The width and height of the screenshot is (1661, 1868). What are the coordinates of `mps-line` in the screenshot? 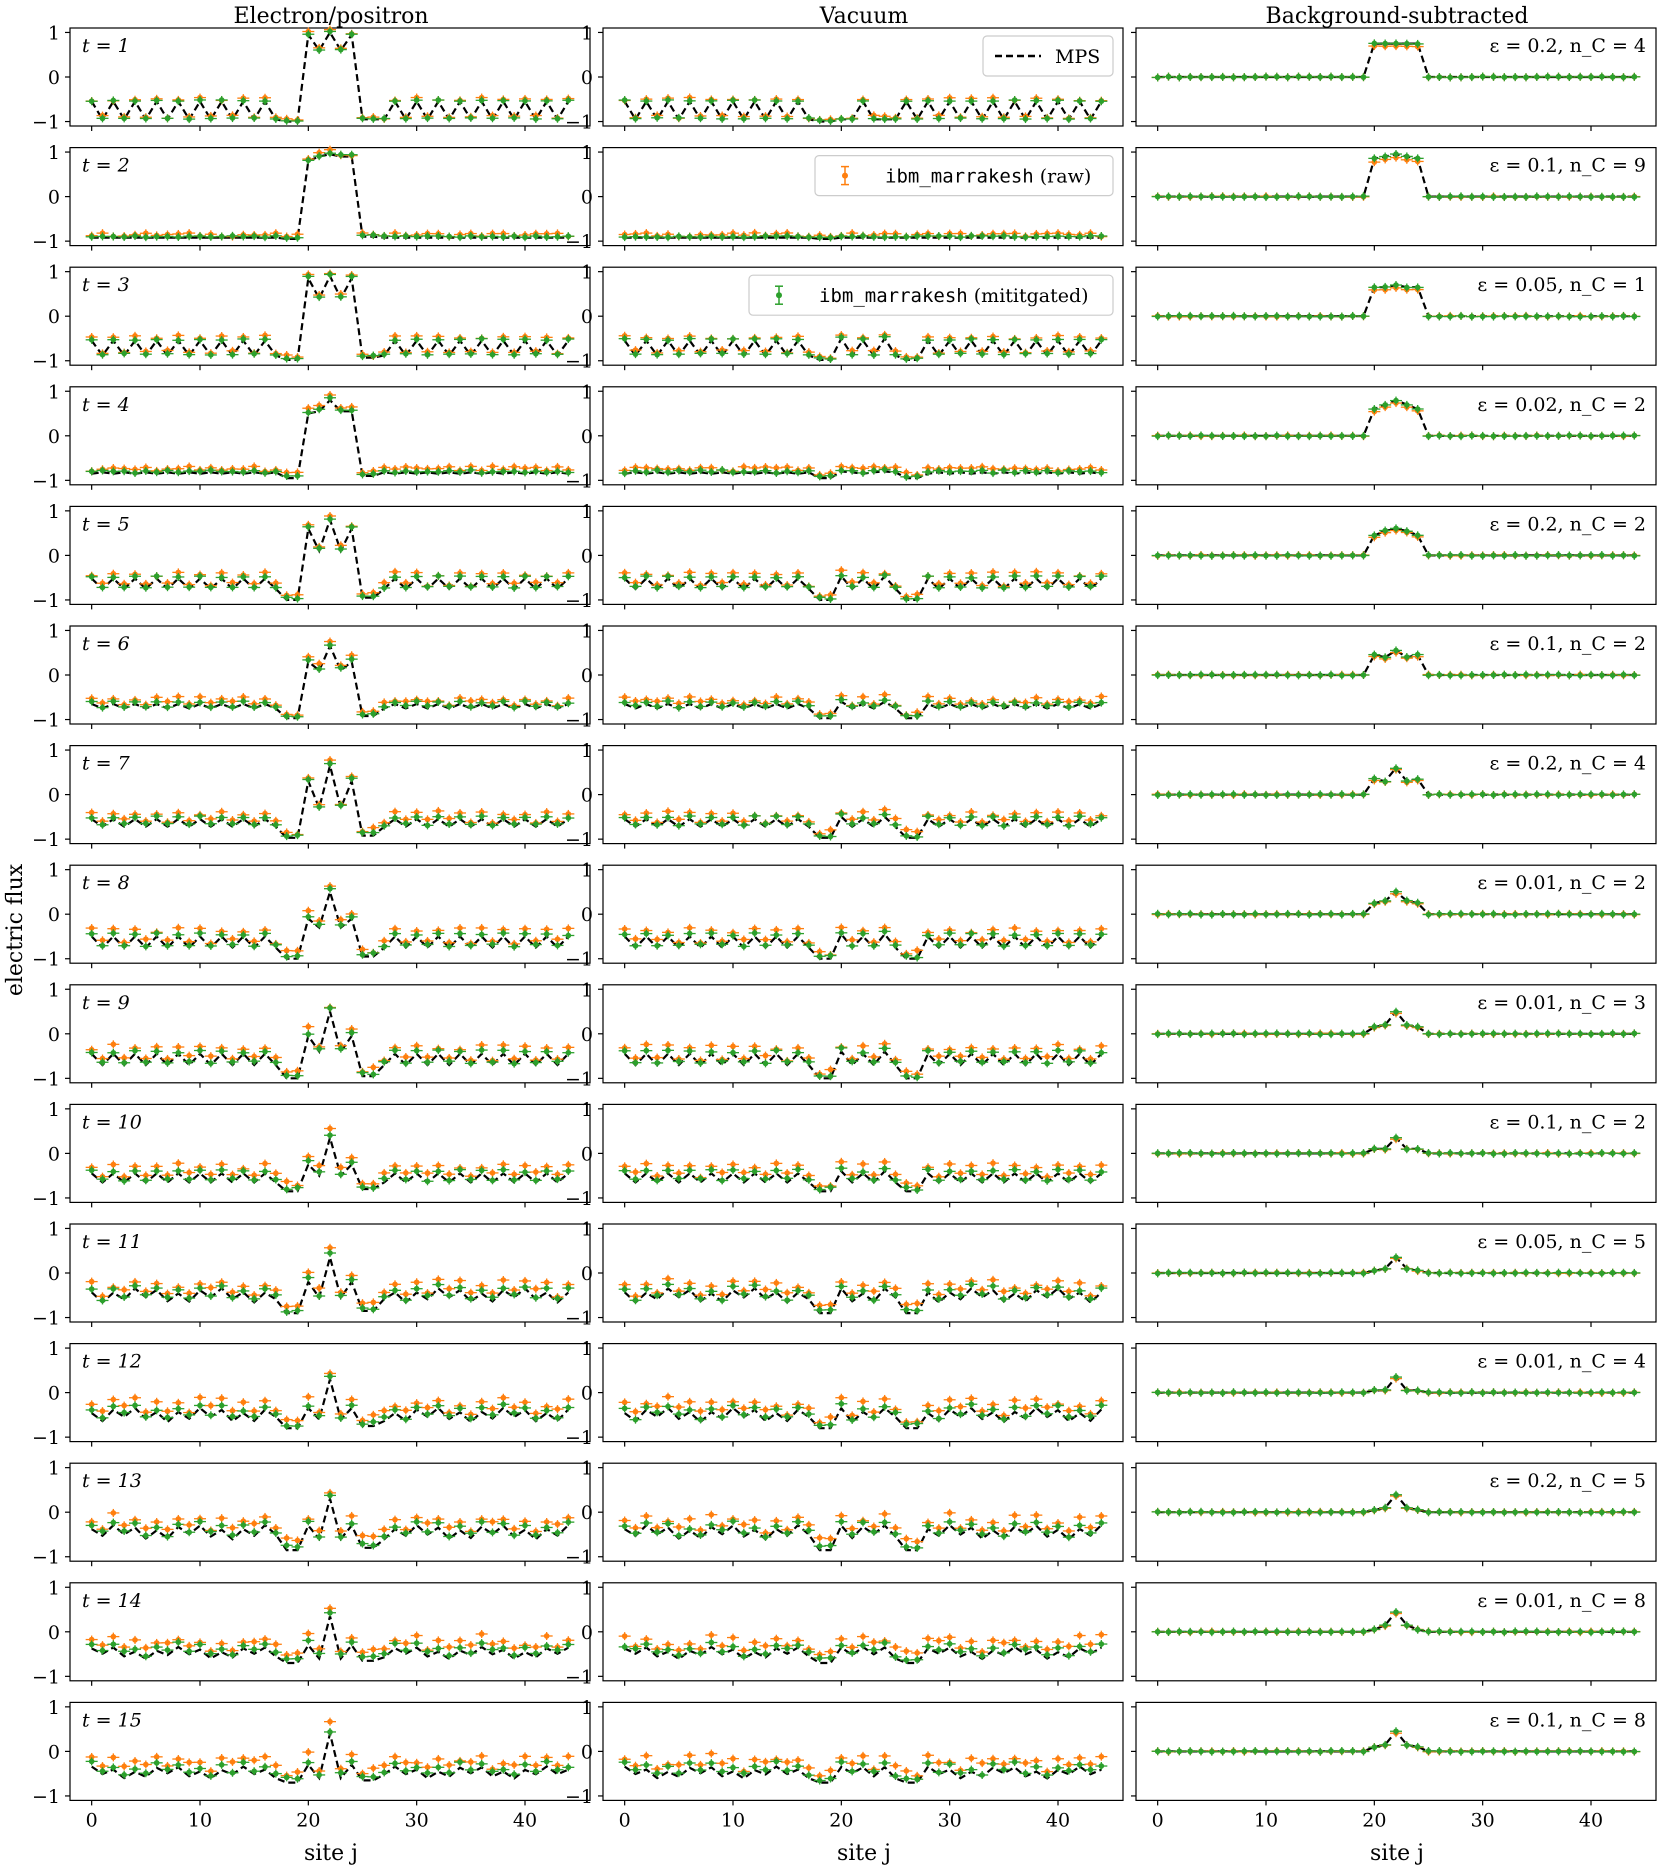 It's located at (330, 196).